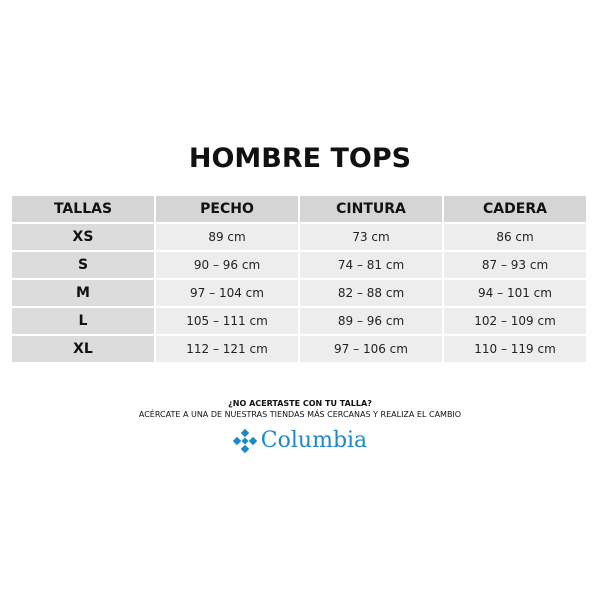 Image resolution: width=600 pixels, height=601 pixels. I want to click on size-label: XL, so click(83, 349).